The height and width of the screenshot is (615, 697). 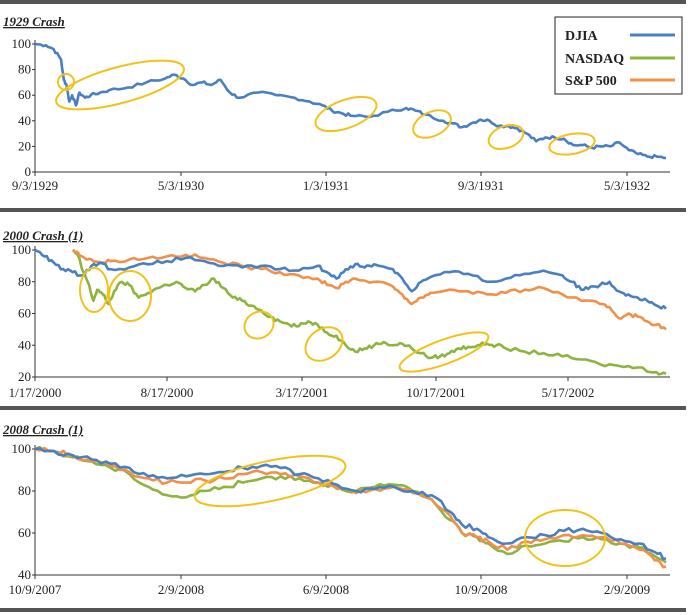 I want to click on y-tick-label: 0, so click(x=28, y=171).